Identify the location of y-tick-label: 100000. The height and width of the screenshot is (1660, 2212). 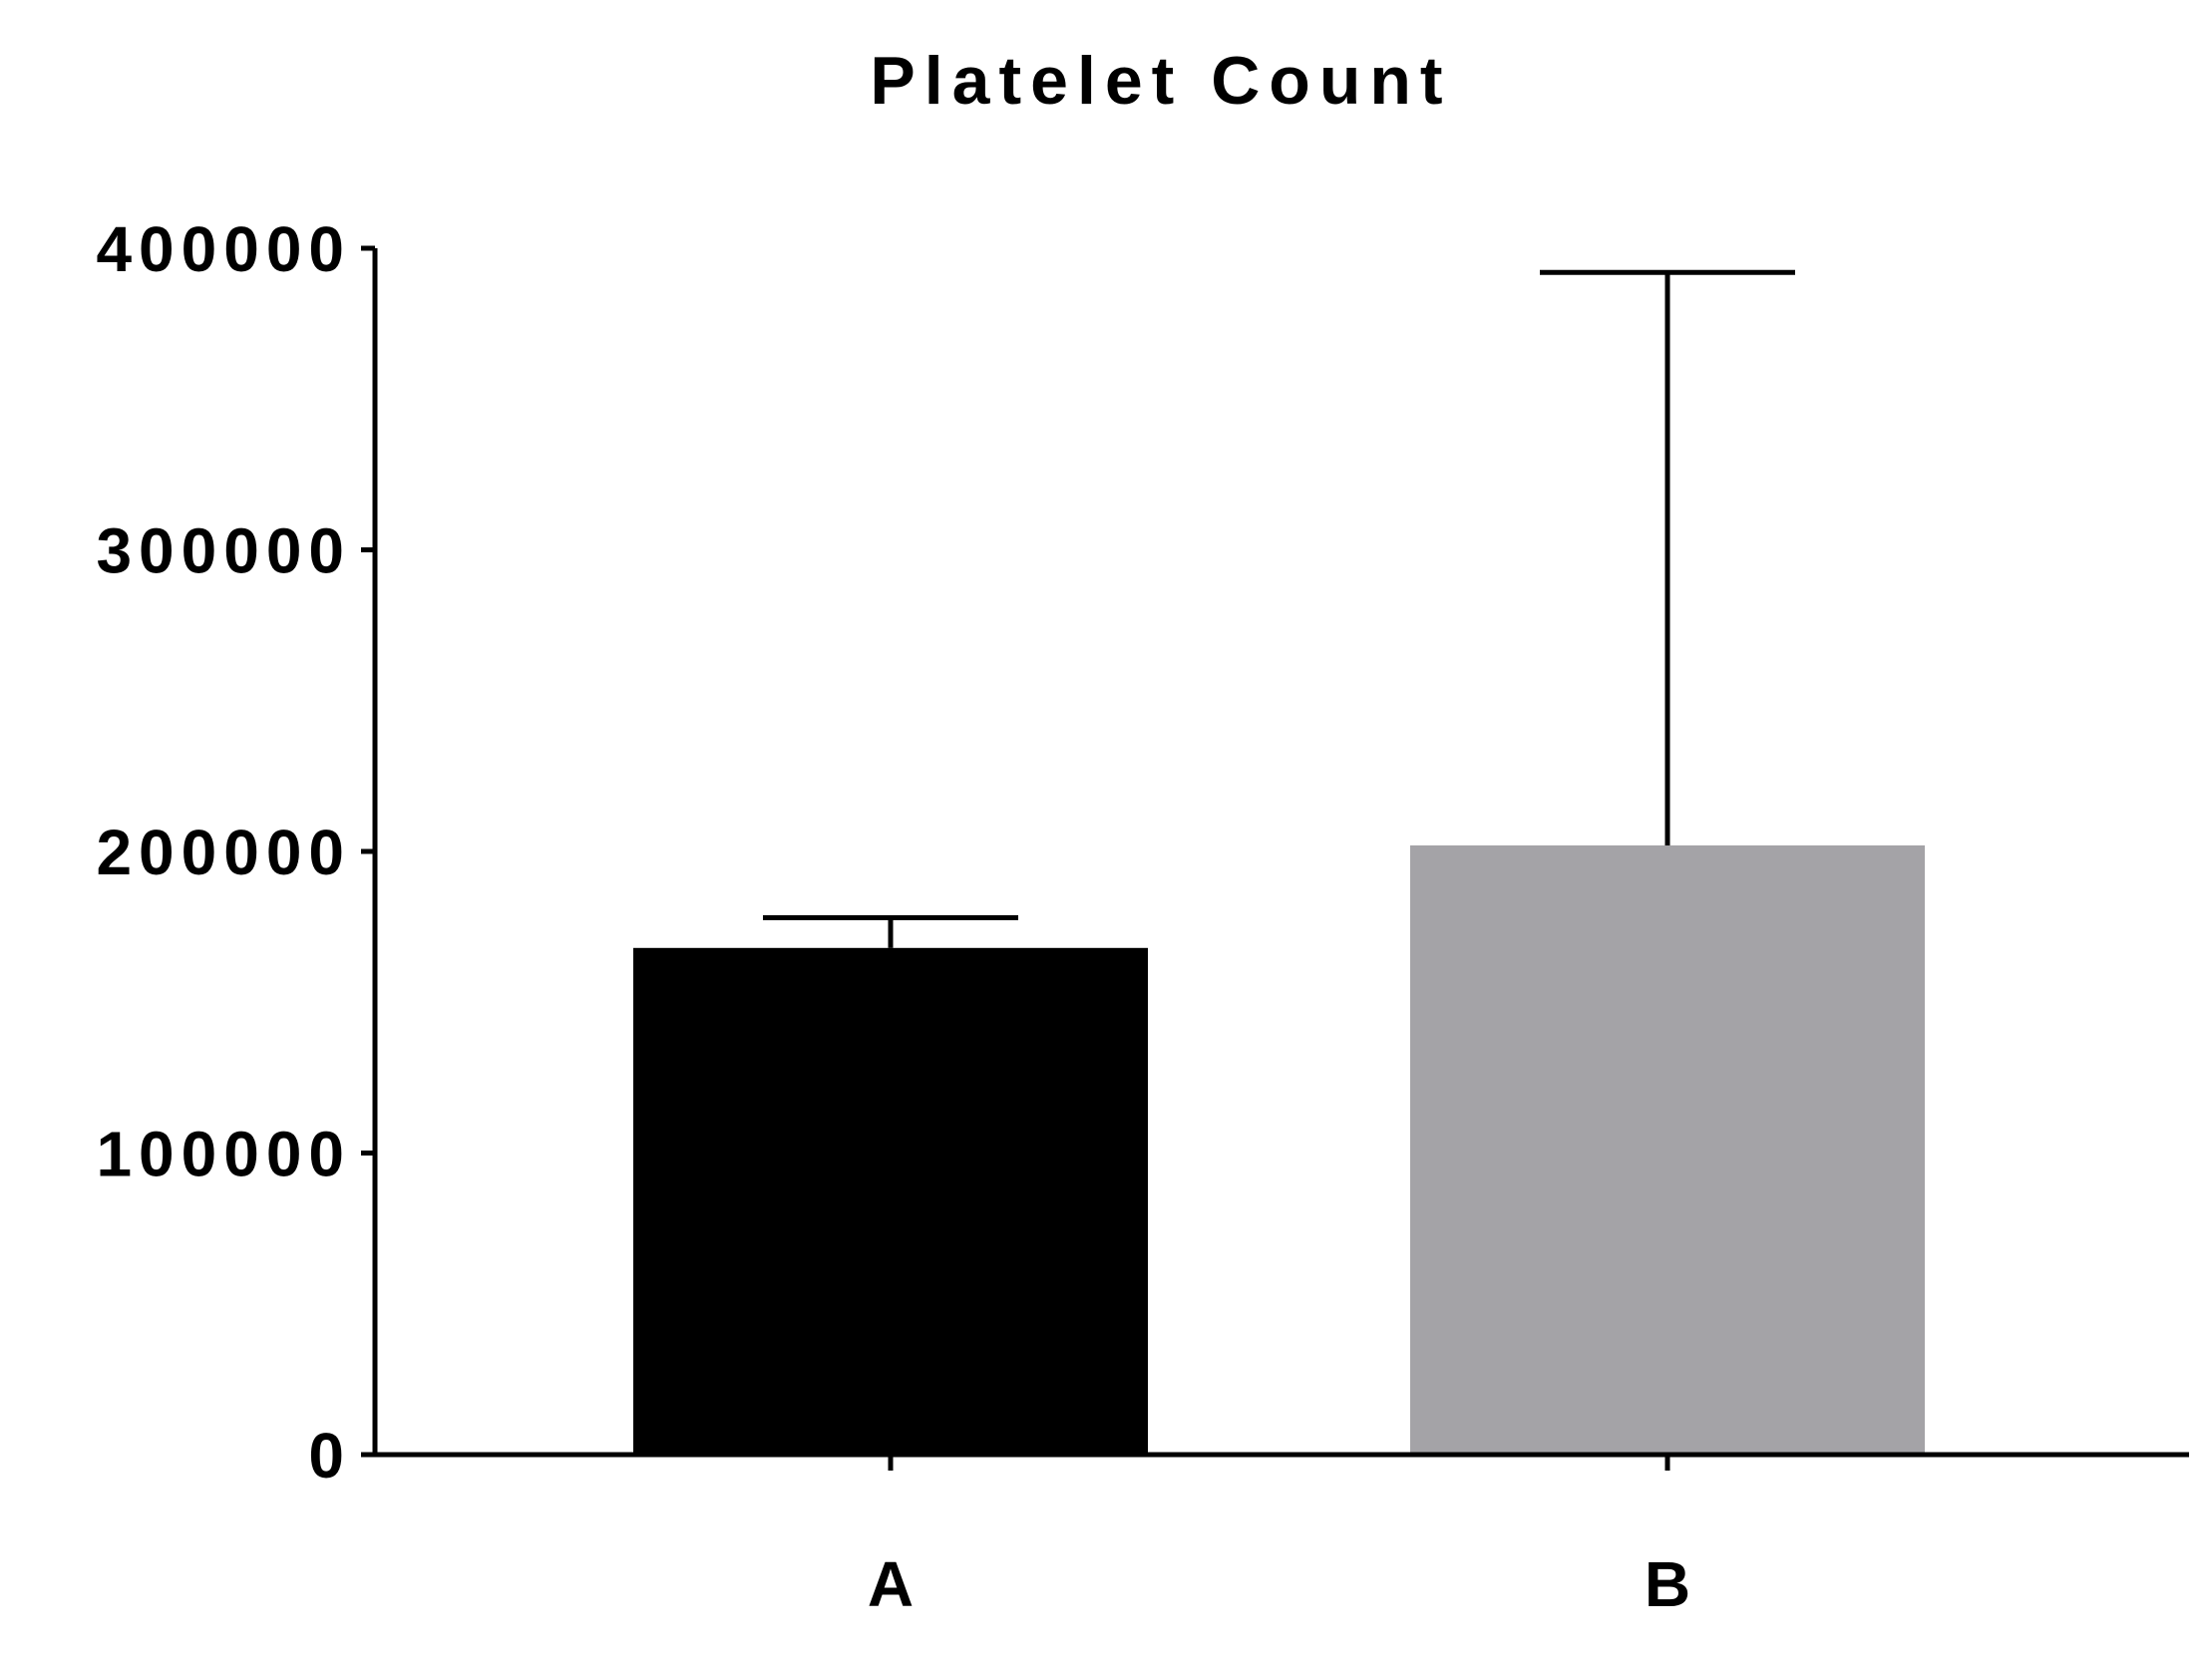
(223, 1154).